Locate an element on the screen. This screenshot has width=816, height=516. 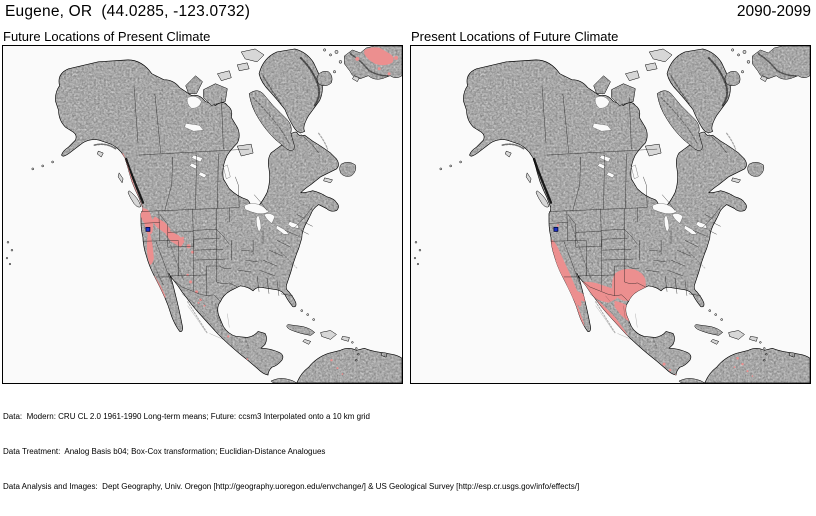
period-label: 2090-2099 is located at coordinates (773, 11).